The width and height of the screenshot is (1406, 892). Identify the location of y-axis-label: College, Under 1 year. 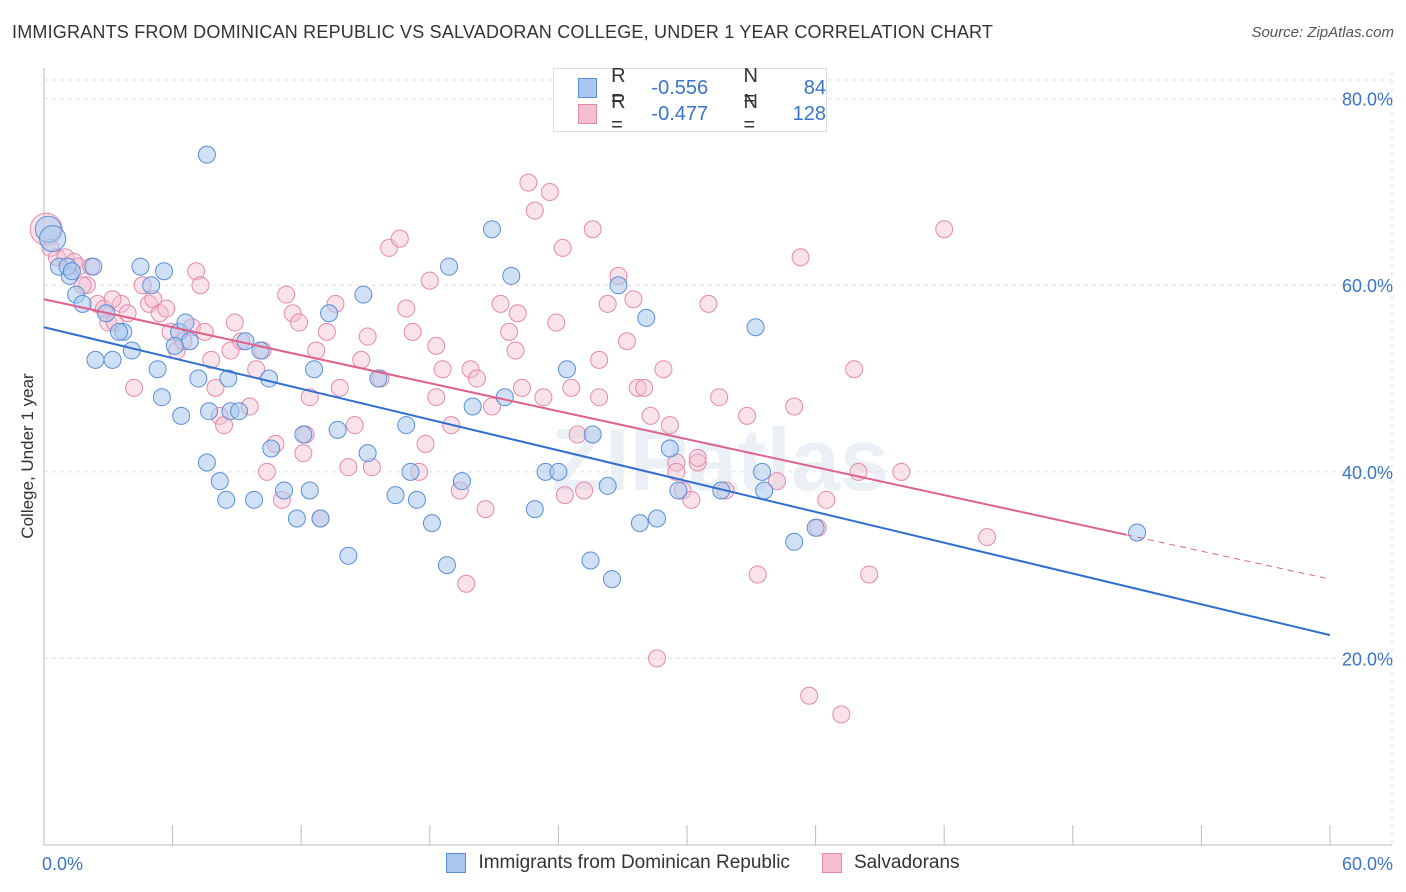
(27, 456).